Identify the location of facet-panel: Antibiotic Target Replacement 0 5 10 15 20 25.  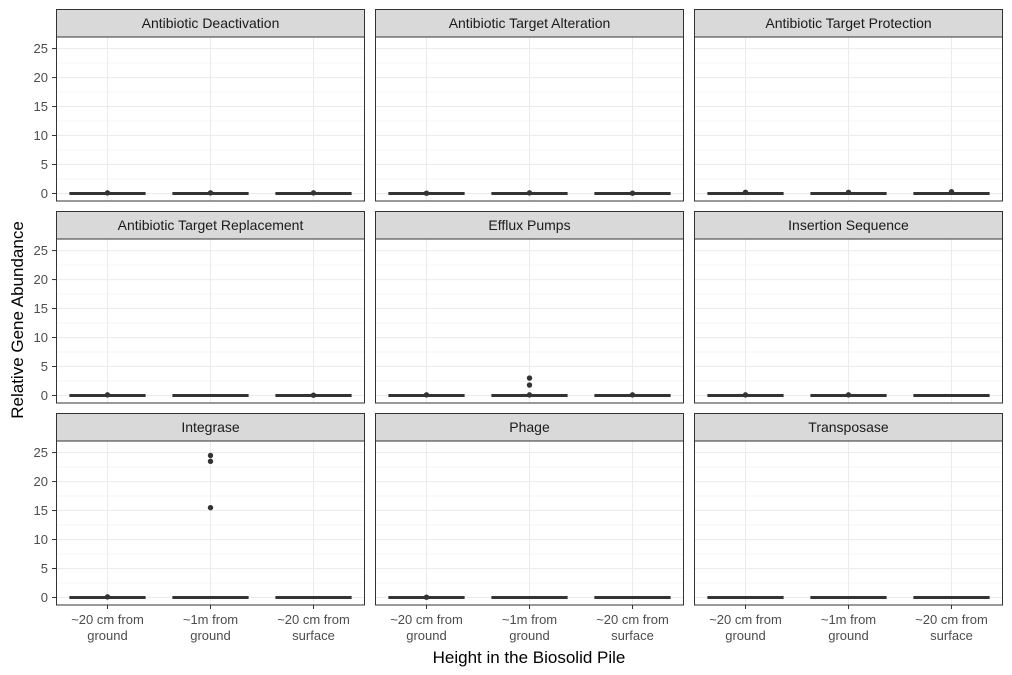
(199, 307).